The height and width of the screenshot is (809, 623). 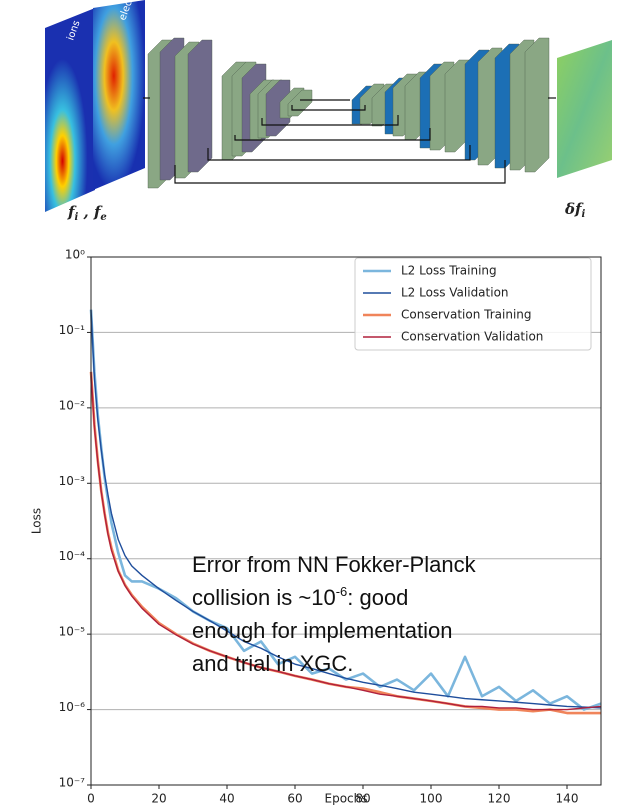 I want to click on y-tick-label: 10⁻³, so click(x=72, y=481).